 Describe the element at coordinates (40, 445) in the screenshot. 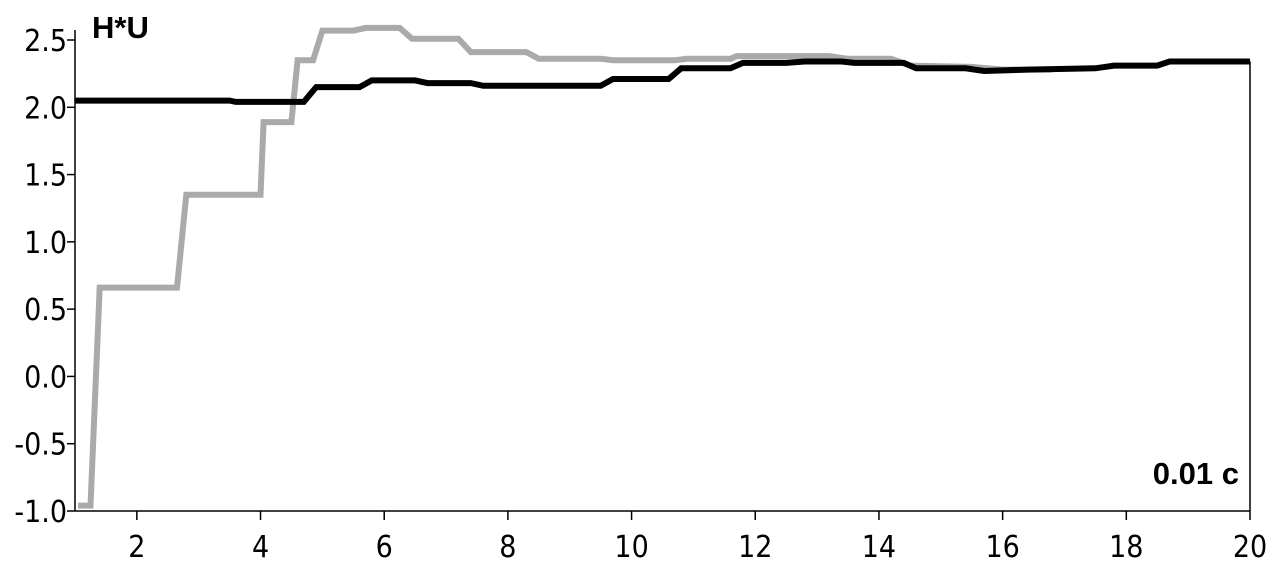

I see `y-tick-label: -0.5` at that location.